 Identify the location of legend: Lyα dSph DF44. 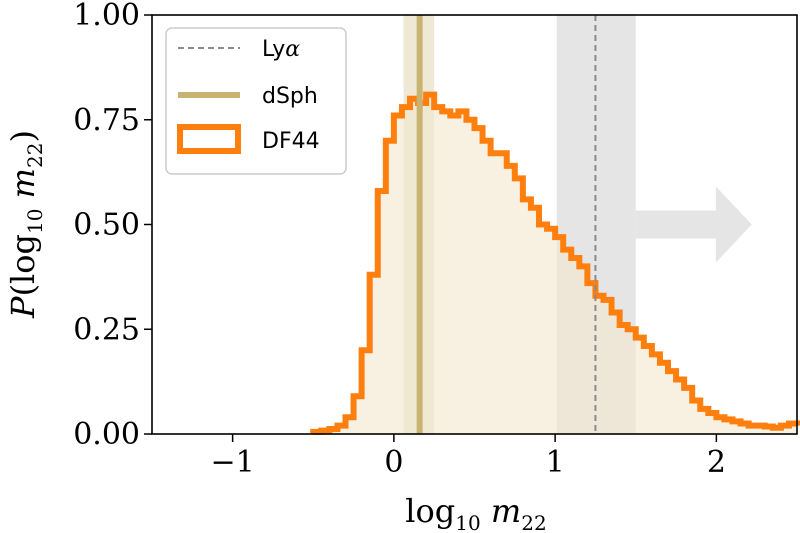
(256, 101).